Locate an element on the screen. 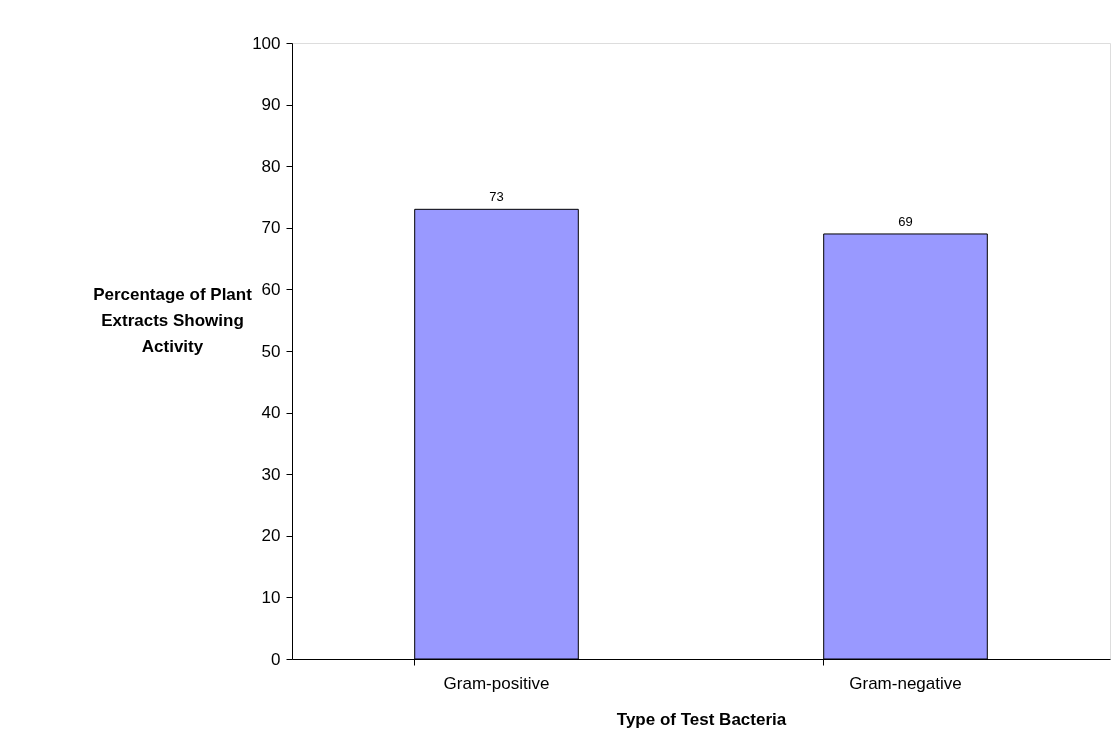 The height and width of the screenshot is (744, 1111). y-tick-label: 10 is located at coordinates (271, 597).